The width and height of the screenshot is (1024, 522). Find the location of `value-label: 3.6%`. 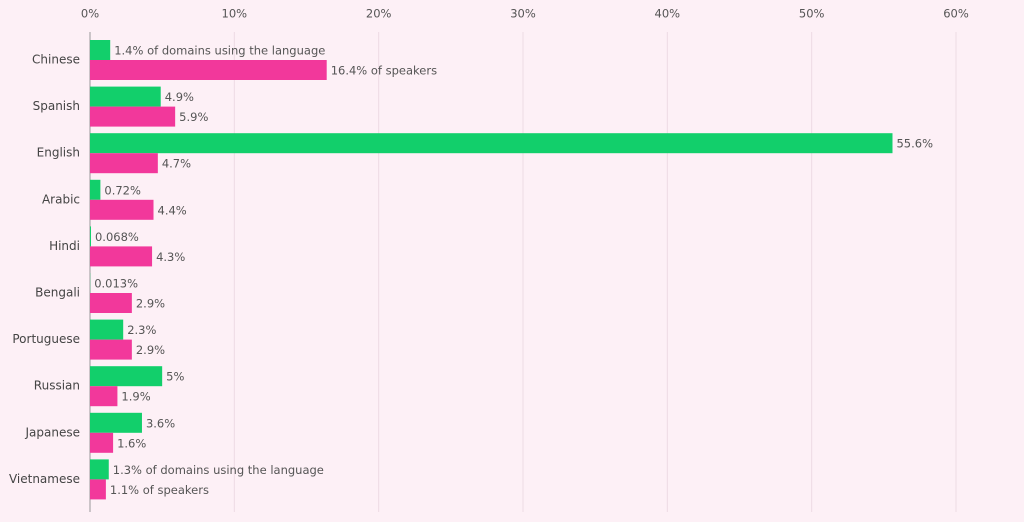

value-label: 3.6% is located at coordinates (160, 423).